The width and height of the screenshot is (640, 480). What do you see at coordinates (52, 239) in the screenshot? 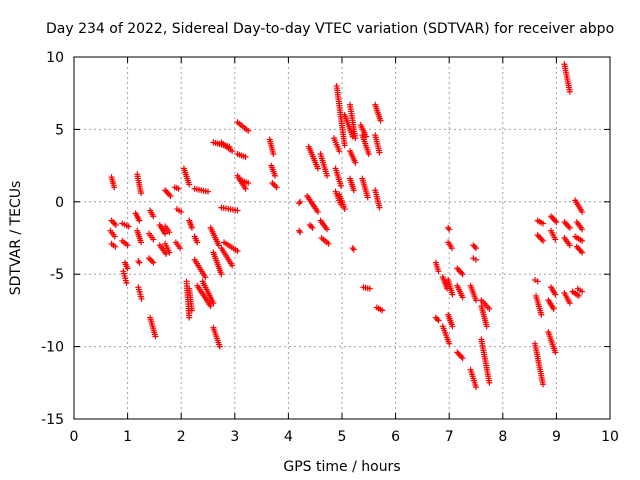
I see `y-tick-labels: -15 -10 -5 0 5 10` at bounding box center [52, 239].